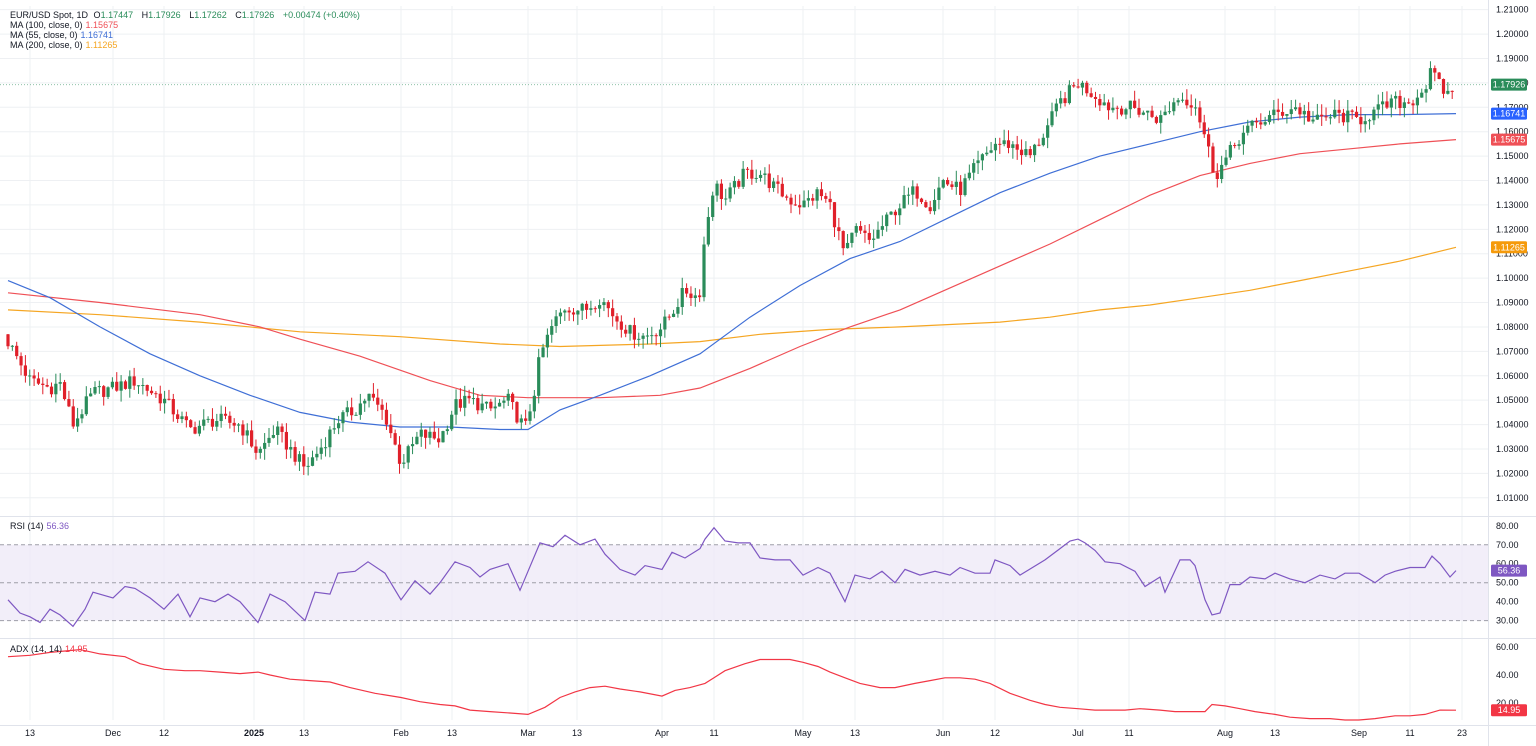  What do you see at coordinates (44, 35) in the screenshot?
I see `ma55-label: MA (55, close, 0)` at bounding box center [44, 35].